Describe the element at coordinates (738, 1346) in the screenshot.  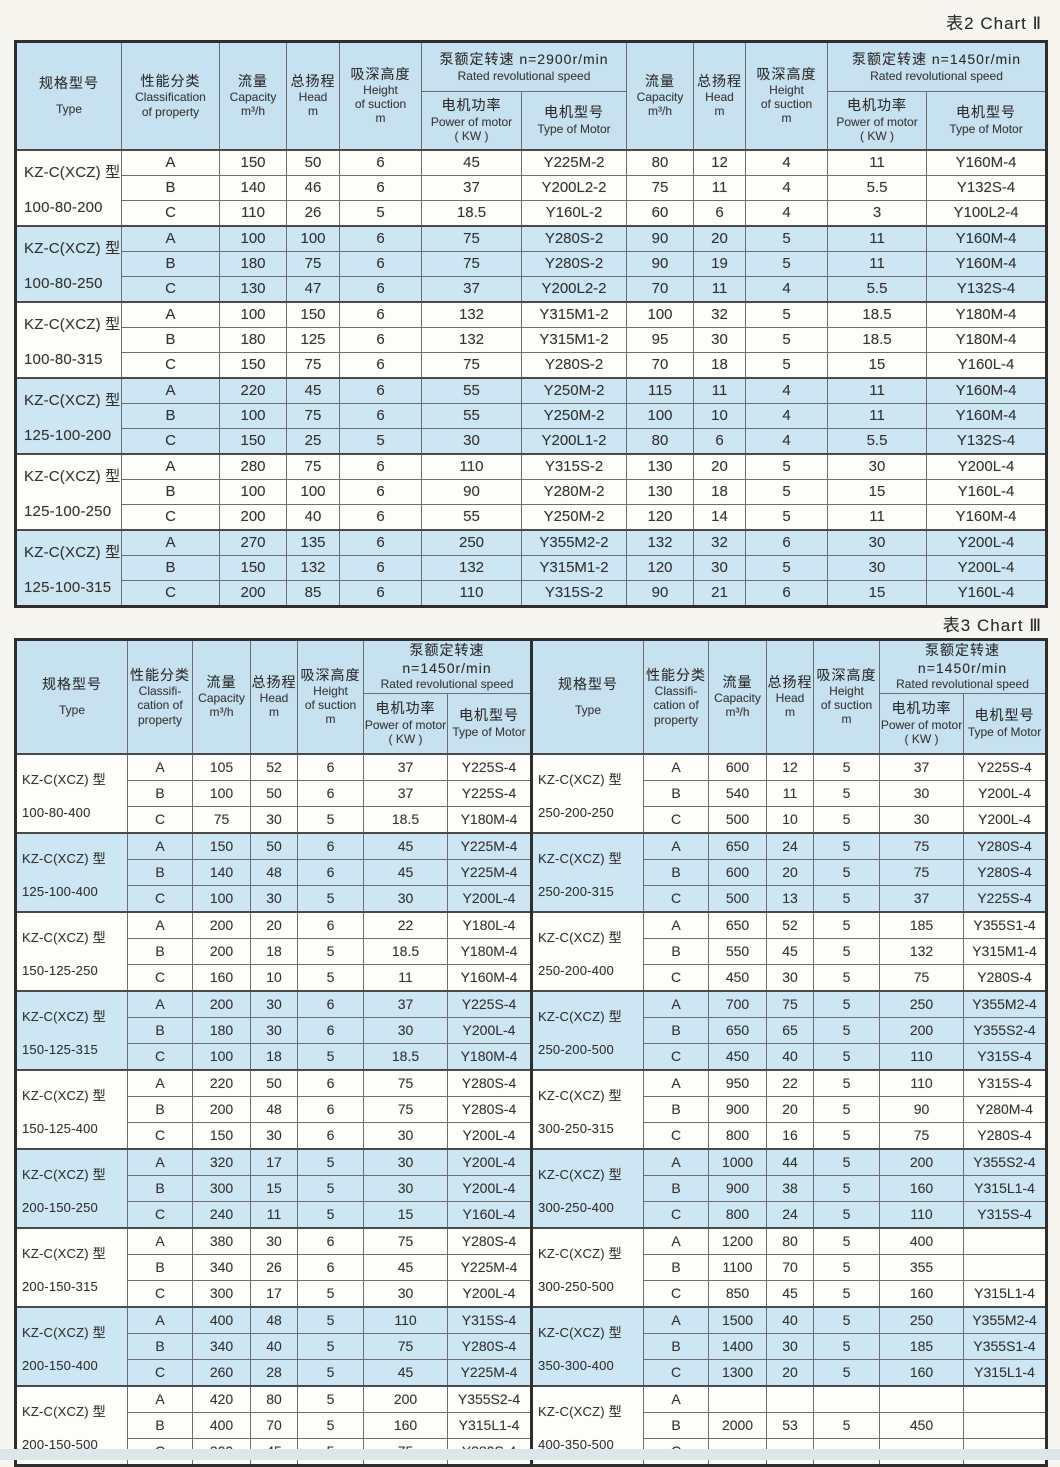
I see `value-cell: 1400` at that location.